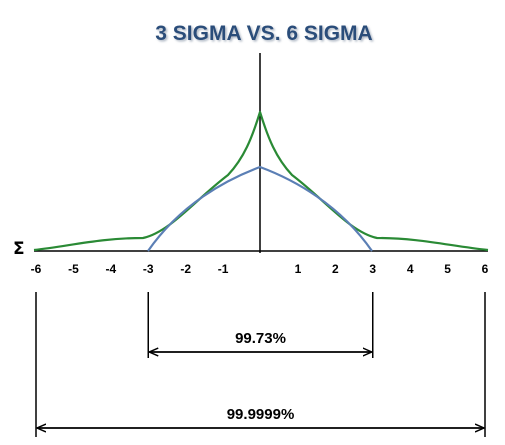  I want to click on tick-label: 6, so click(485, 269).